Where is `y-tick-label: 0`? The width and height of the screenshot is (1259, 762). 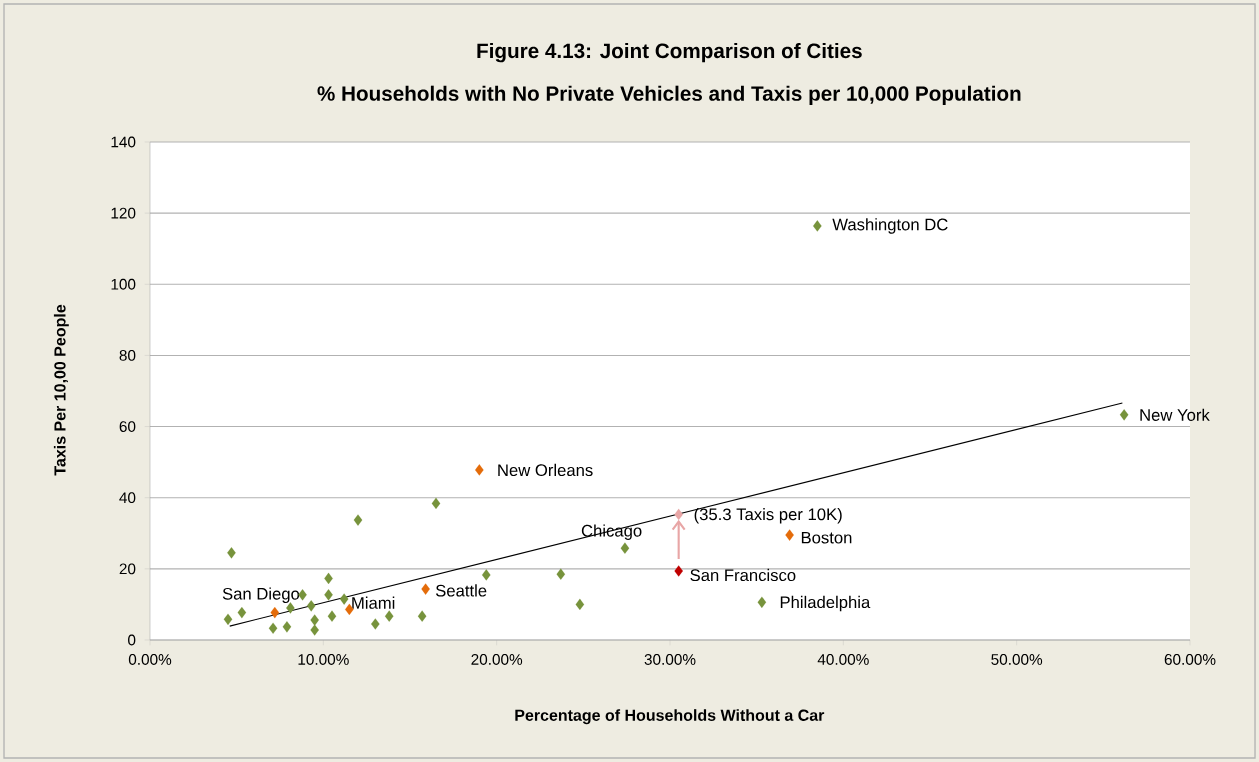 y-tick-label: 0 is located at coordinates (132, 640).